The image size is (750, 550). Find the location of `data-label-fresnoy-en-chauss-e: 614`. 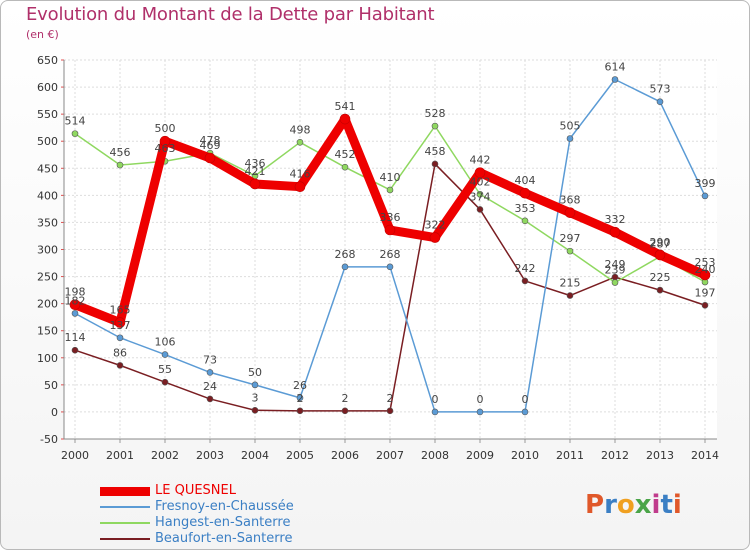

data-label-fresnoy-en-chauss-e: 614 is located at coordinates (615, 66).